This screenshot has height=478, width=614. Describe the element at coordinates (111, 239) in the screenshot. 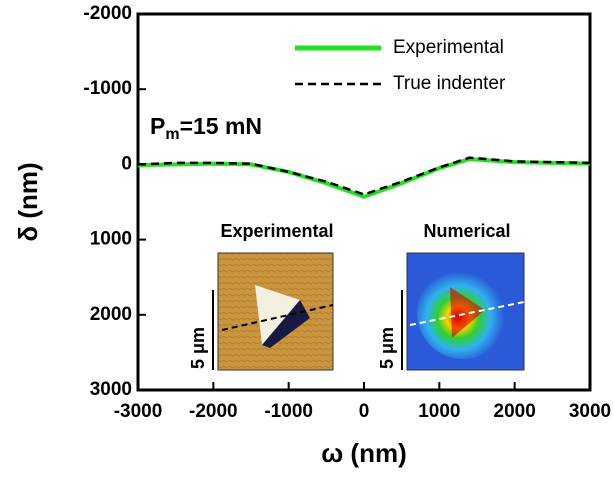

I see `y-tick-label: 1000` at that location.